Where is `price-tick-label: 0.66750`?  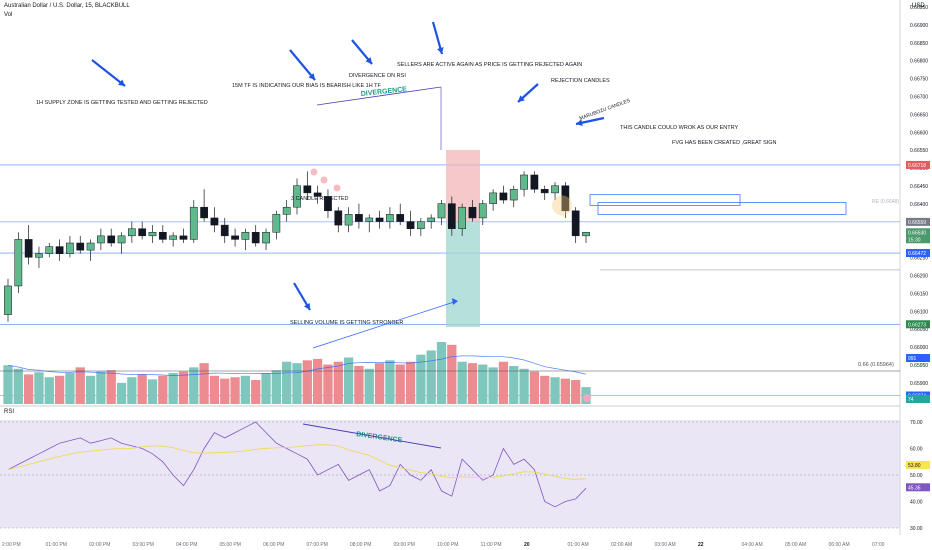 price-tick-label: 0.66750 is located at coordinates (919, 80).